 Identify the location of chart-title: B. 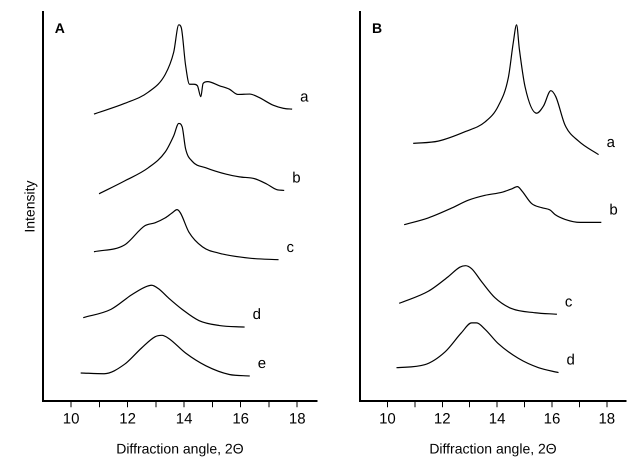
(377, 28).